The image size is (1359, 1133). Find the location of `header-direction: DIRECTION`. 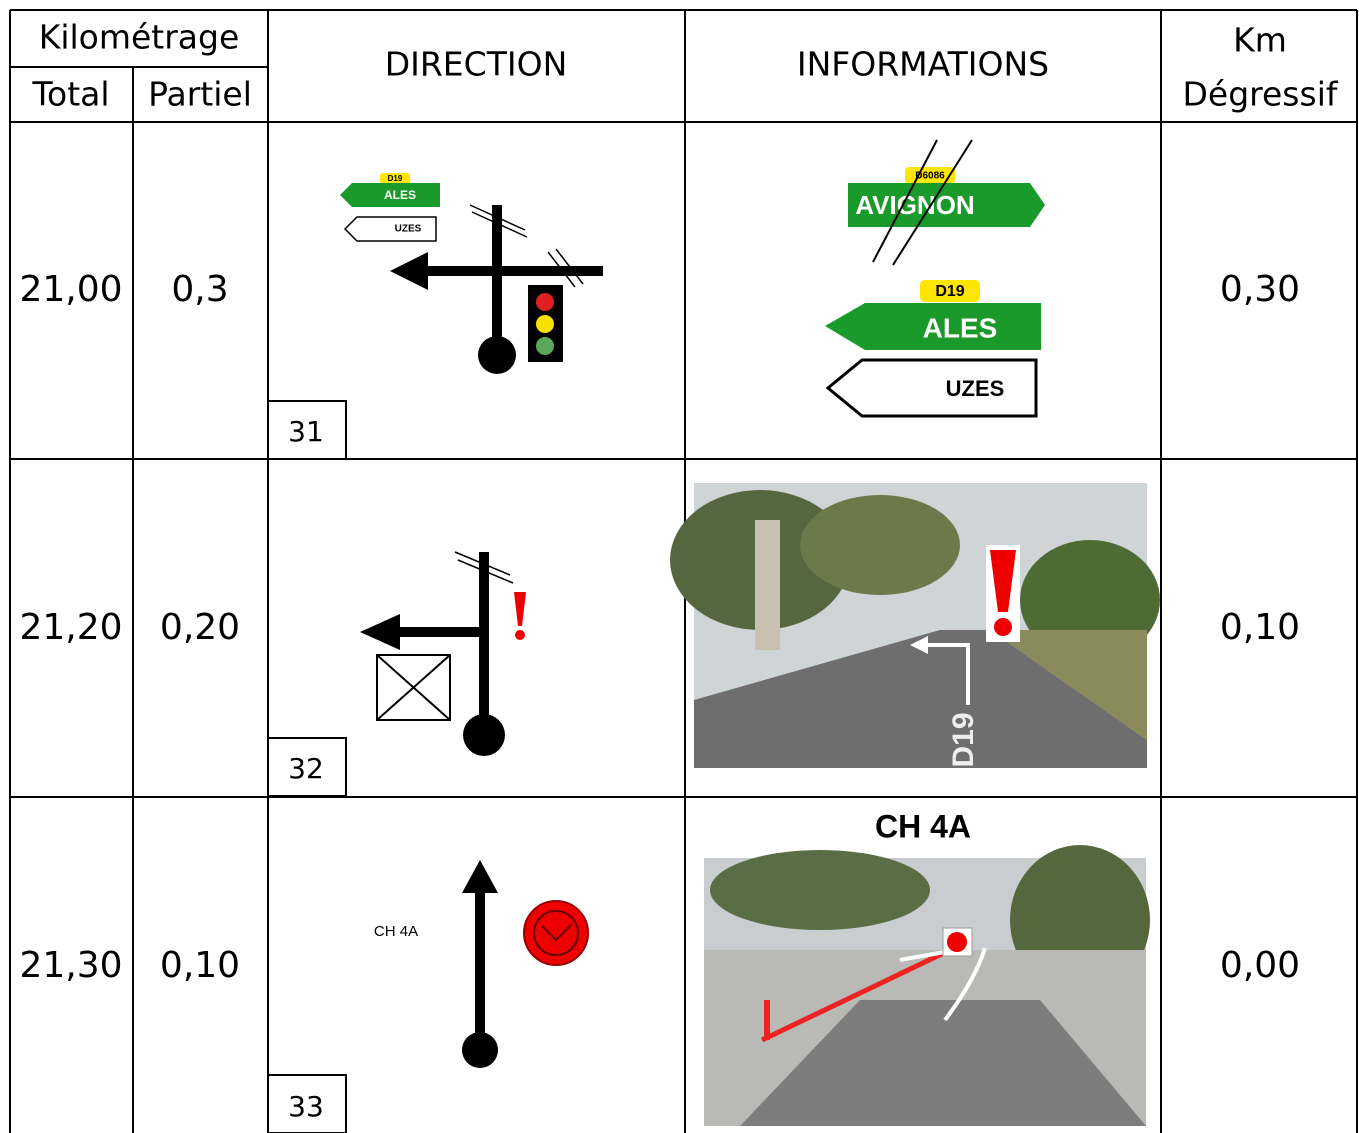

header-direction: DIRECTION is located at coordinates (476, 64).